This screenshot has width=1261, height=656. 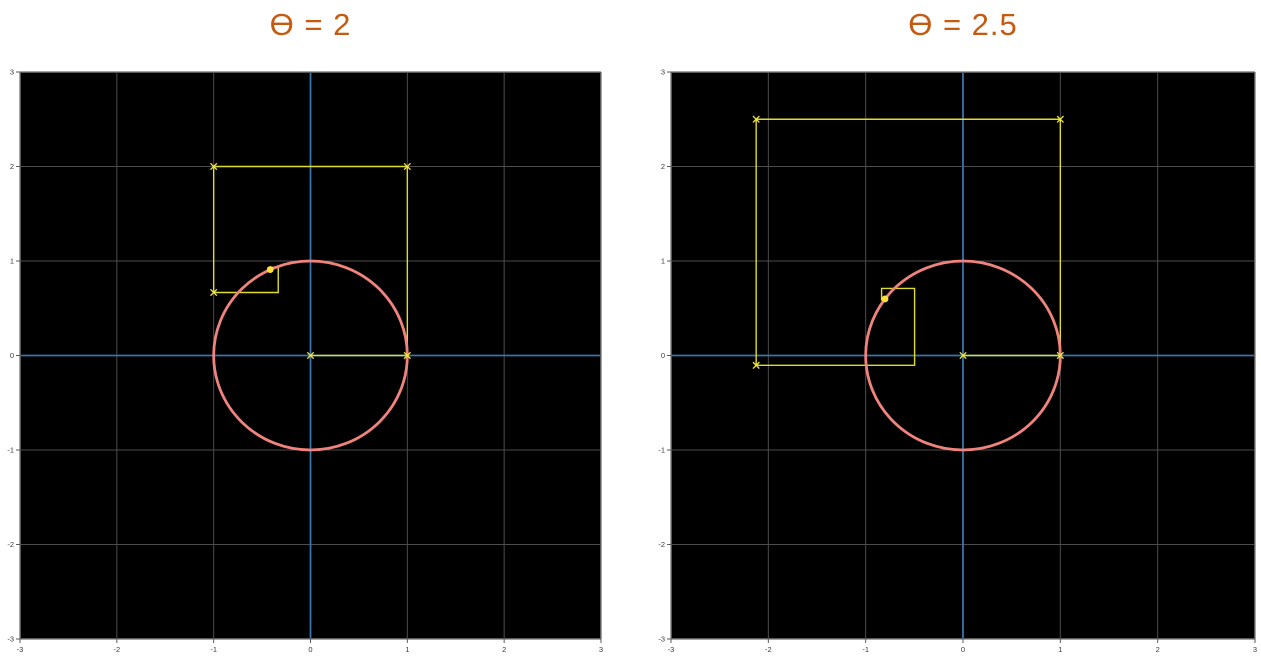 What do you see at coordinates (908, 242) in the screenshot?
I see `spiral-path` at bounding box center [908, 242].